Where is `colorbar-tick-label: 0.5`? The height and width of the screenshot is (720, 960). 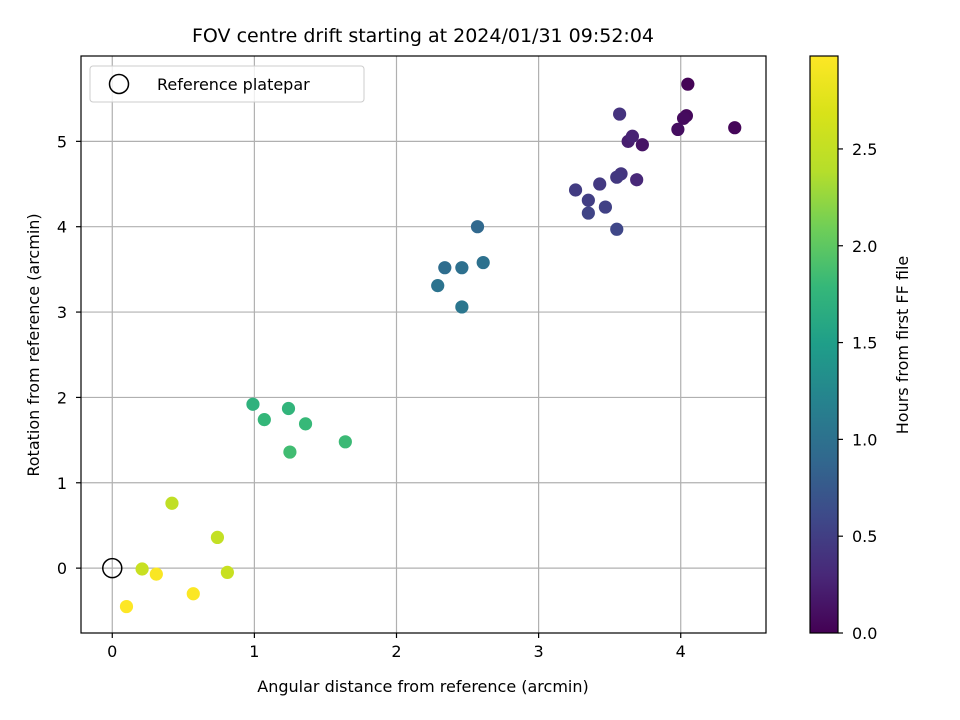
colorbar-tick-label: 0.5 is located at coordinates (864, 536).